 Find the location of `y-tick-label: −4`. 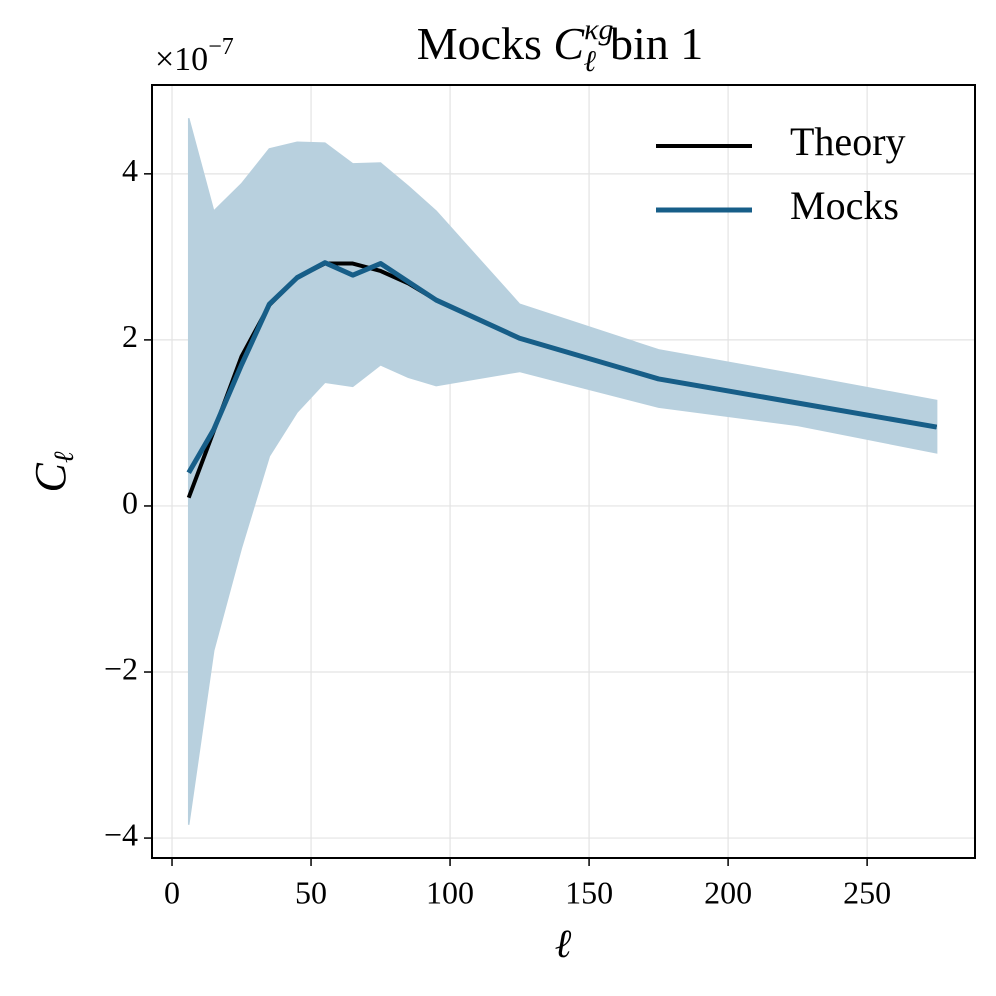

y-tick-label: −4 is located at coordinates (121, 834).